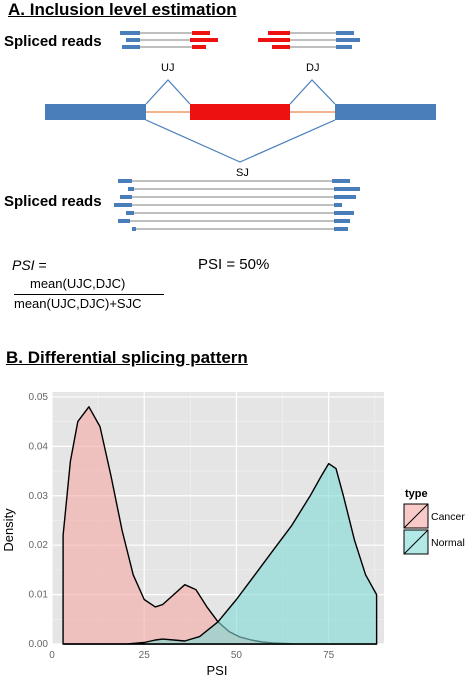 This screenshot has height=682, width=474. Describe the element at coordinates (240, 121) in the screenshot. I see `gene-model` at that location.